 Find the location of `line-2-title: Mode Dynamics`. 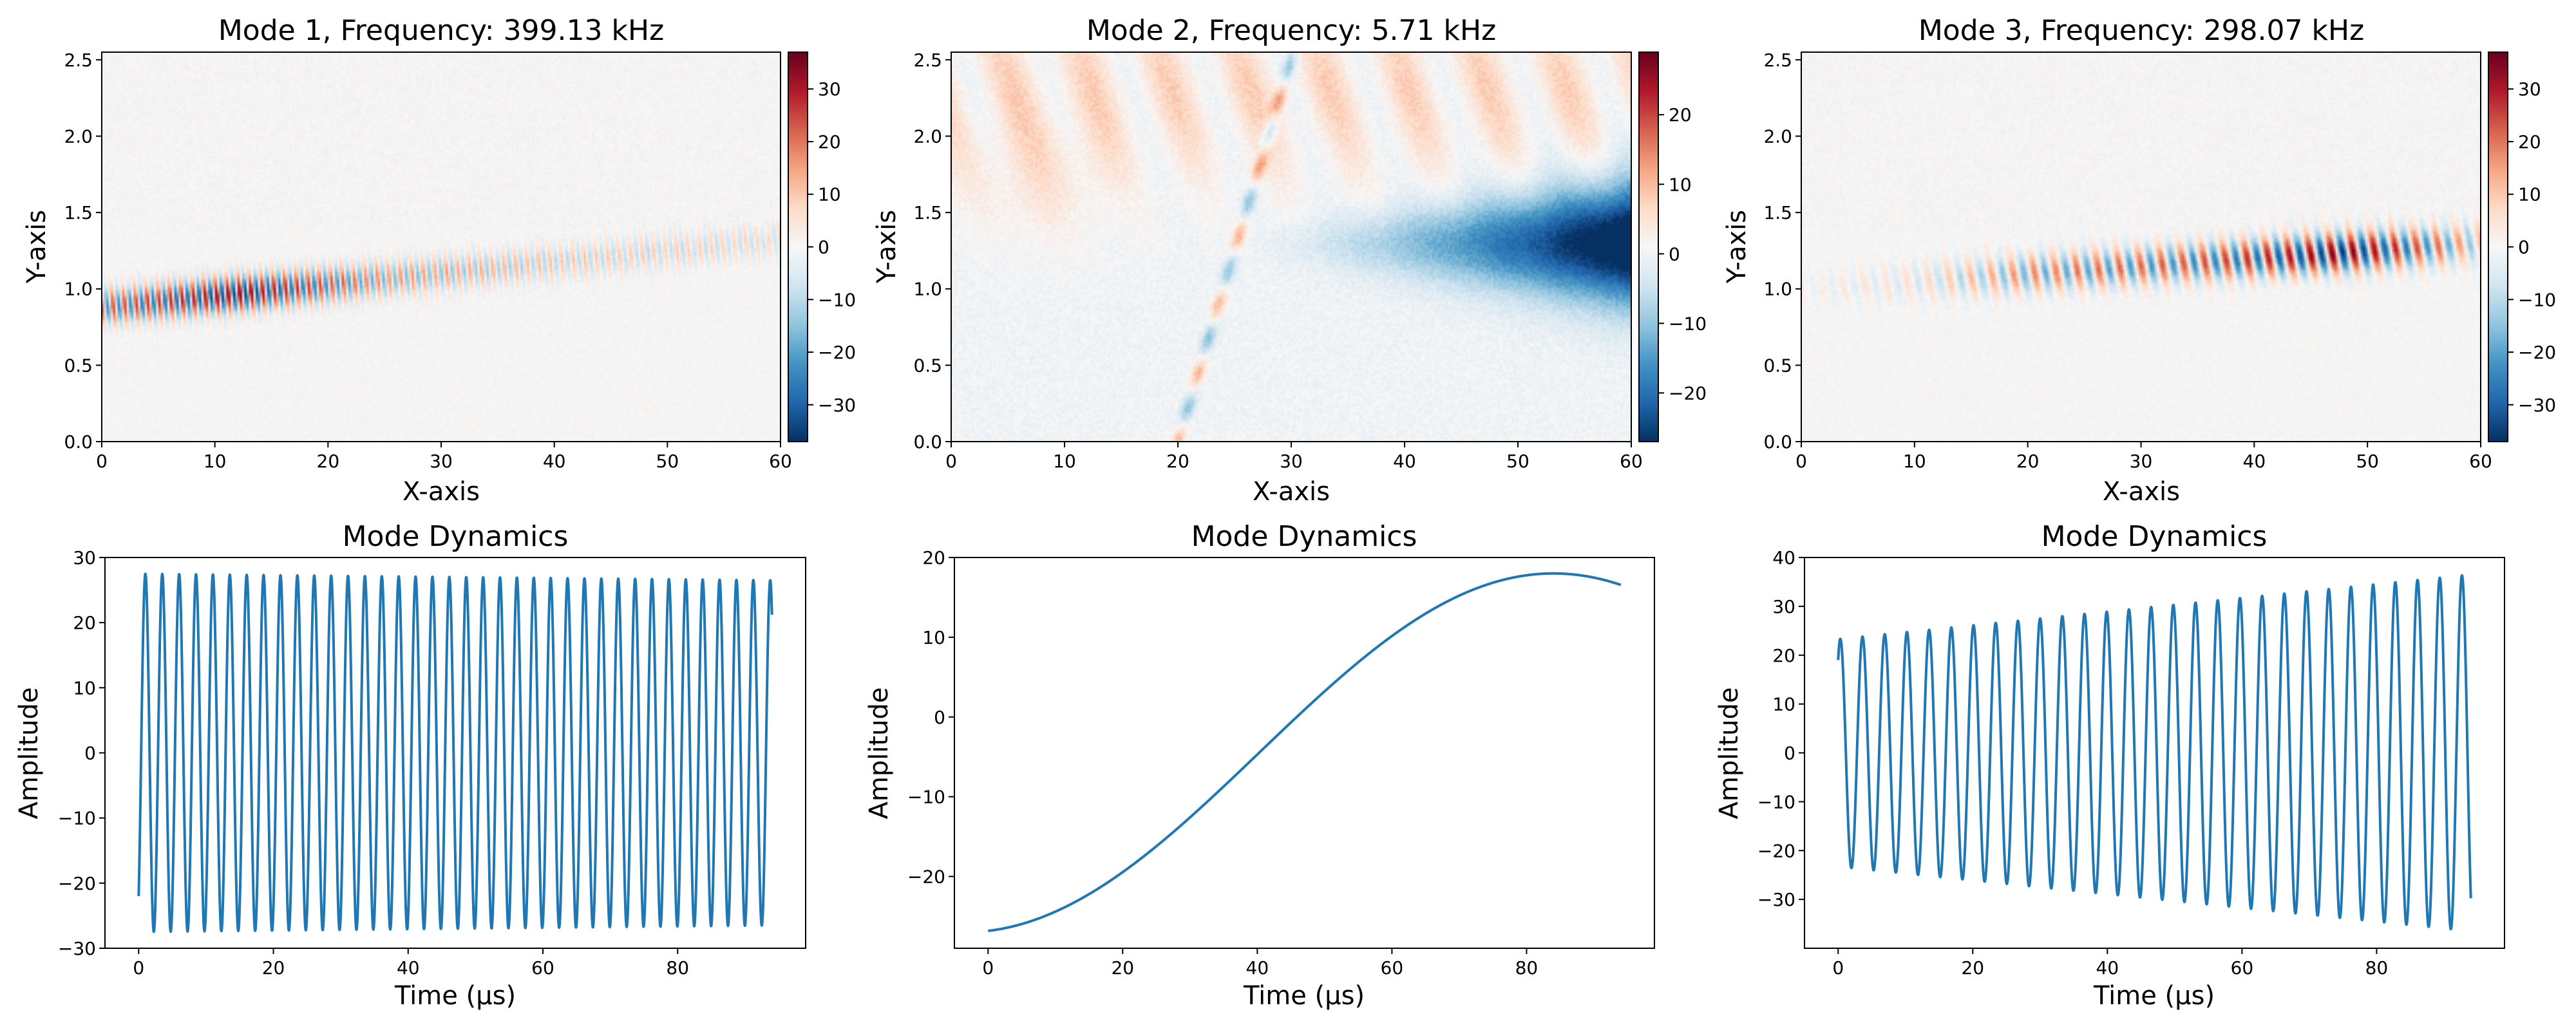

line-2-title: Mode Dynamics is located at coordinates (1304, 536).